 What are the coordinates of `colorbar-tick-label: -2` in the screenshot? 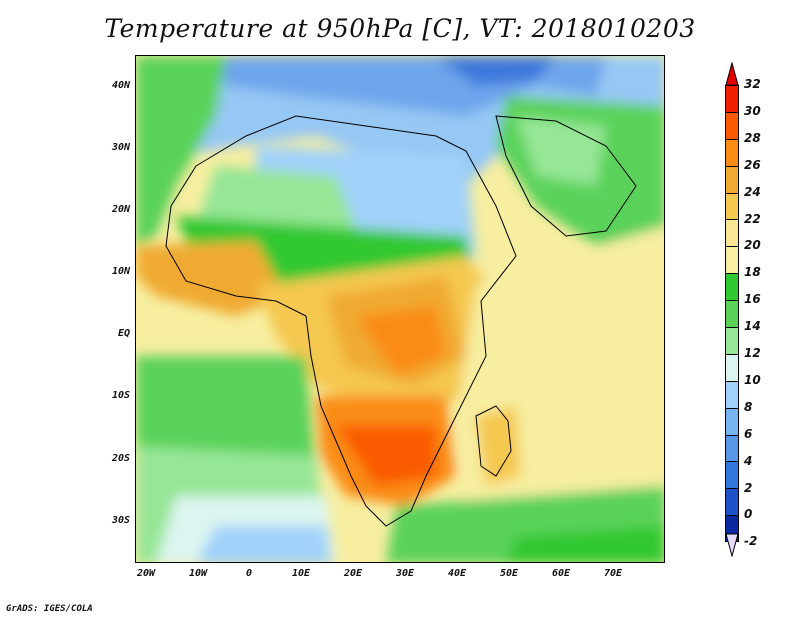 It's located at (751, 541).